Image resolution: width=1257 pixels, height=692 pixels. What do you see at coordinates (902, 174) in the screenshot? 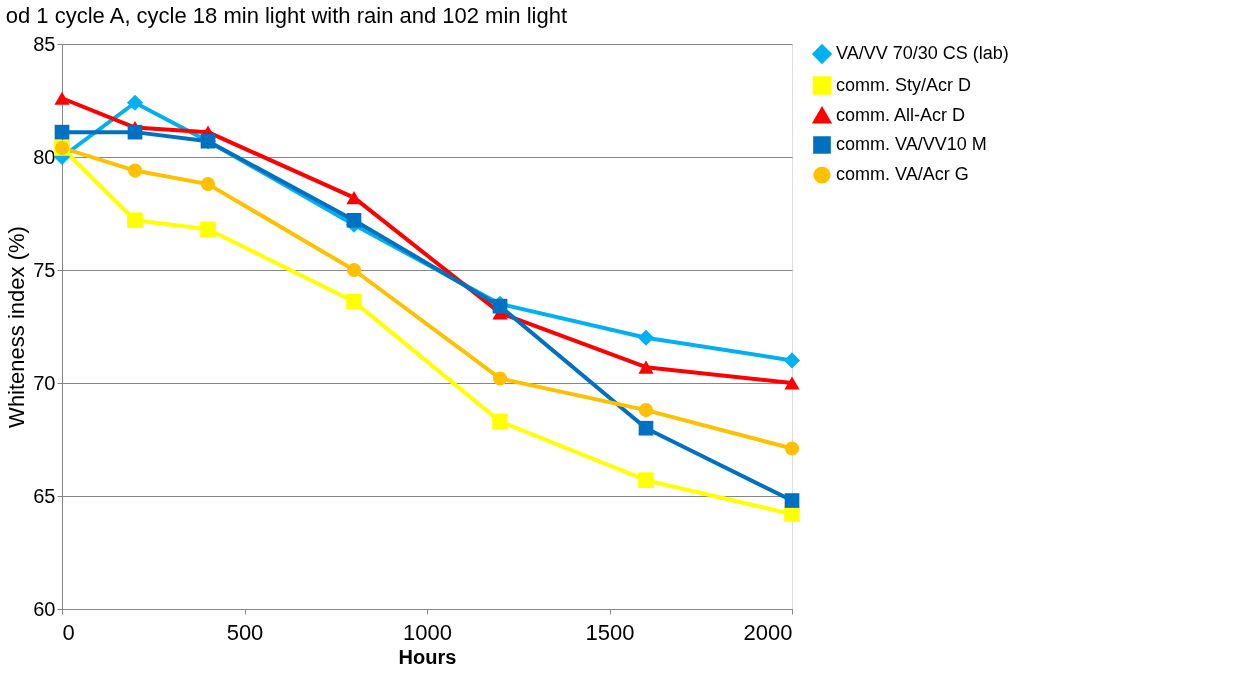
I see `legend-label: comm. VA/Acr G` at bounding box center [902, 174].